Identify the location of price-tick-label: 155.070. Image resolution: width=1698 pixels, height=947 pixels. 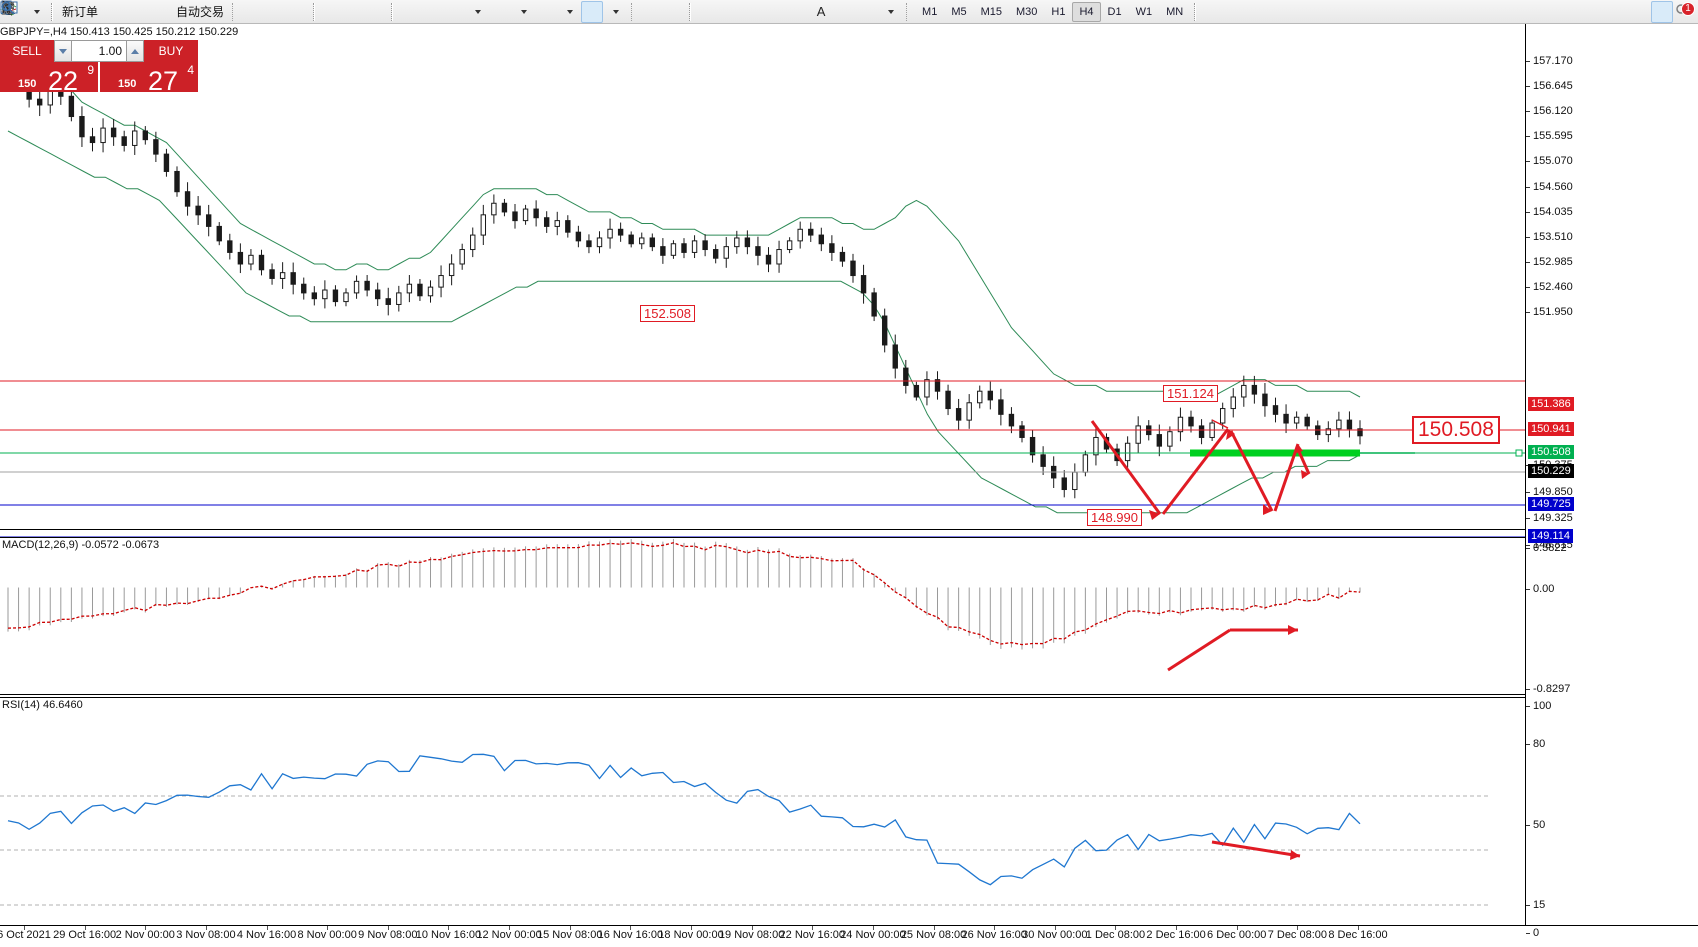
(1553, 161).